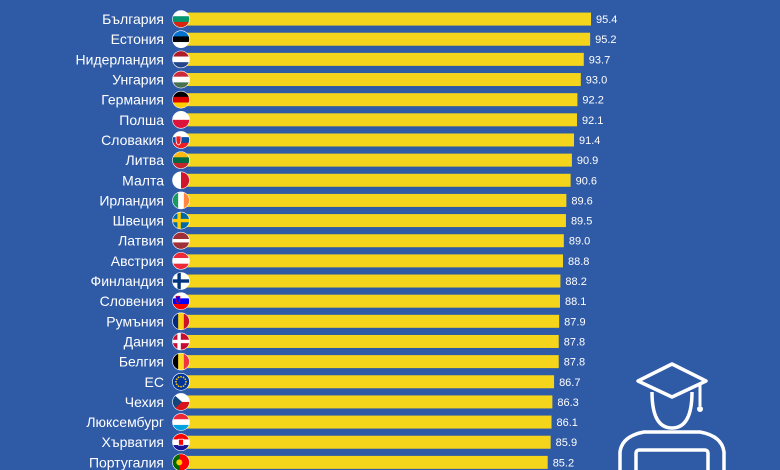  I want to click on bar-row: Естония 95.2, so click(364, 39).